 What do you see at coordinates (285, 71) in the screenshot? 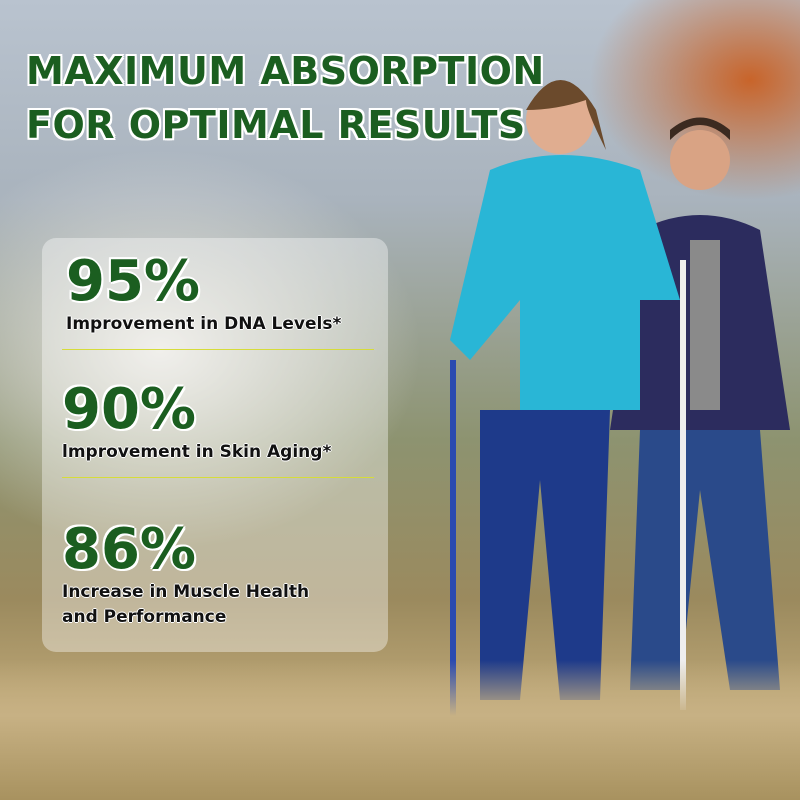
I see `headline-line-1: MAXIMUM ABSORPTION` at bounding box center [285, 71].